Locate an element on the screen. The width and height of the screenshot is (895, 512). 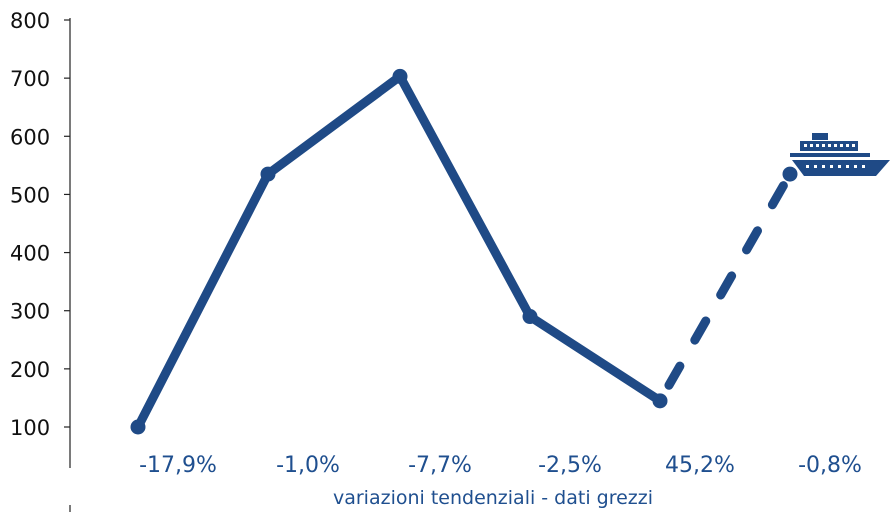
series-line-dashed is located at coordinates (725, 287).